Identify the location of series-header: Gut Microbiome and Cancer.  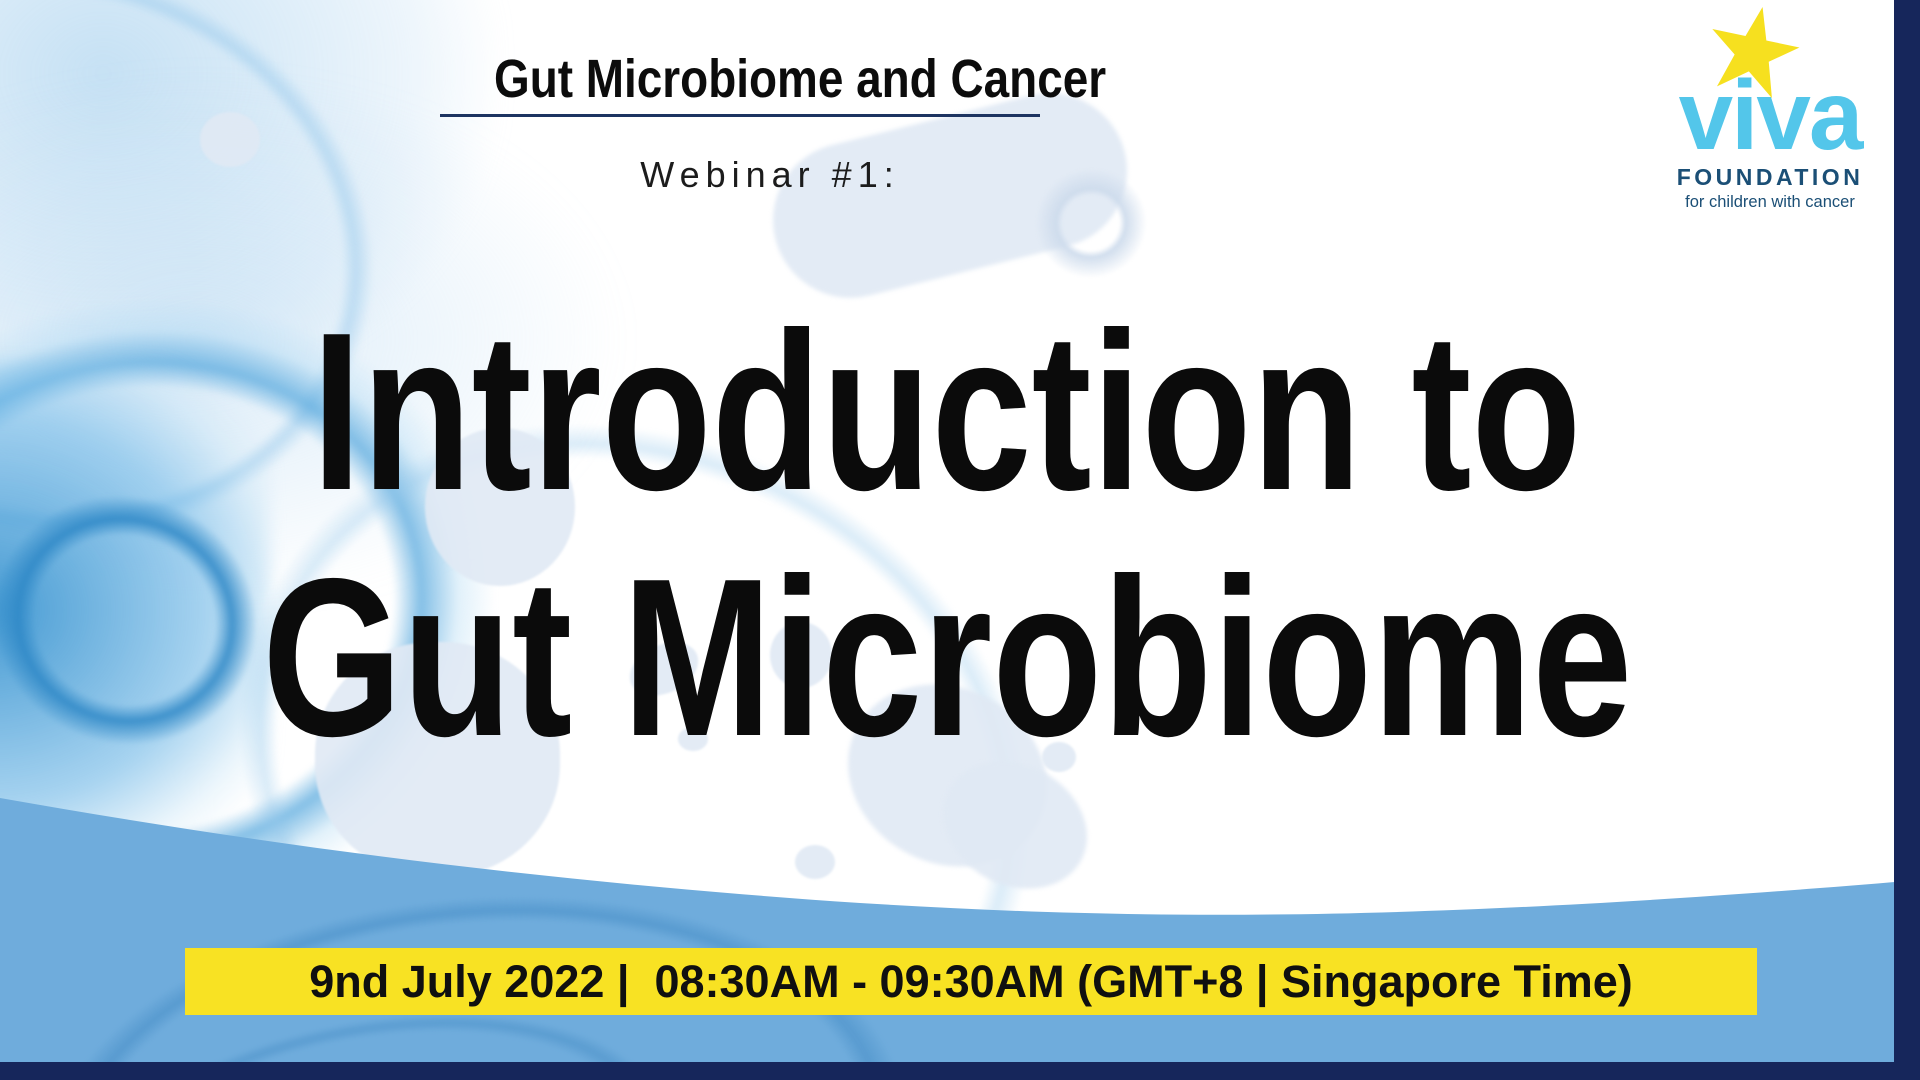
(773, 84).